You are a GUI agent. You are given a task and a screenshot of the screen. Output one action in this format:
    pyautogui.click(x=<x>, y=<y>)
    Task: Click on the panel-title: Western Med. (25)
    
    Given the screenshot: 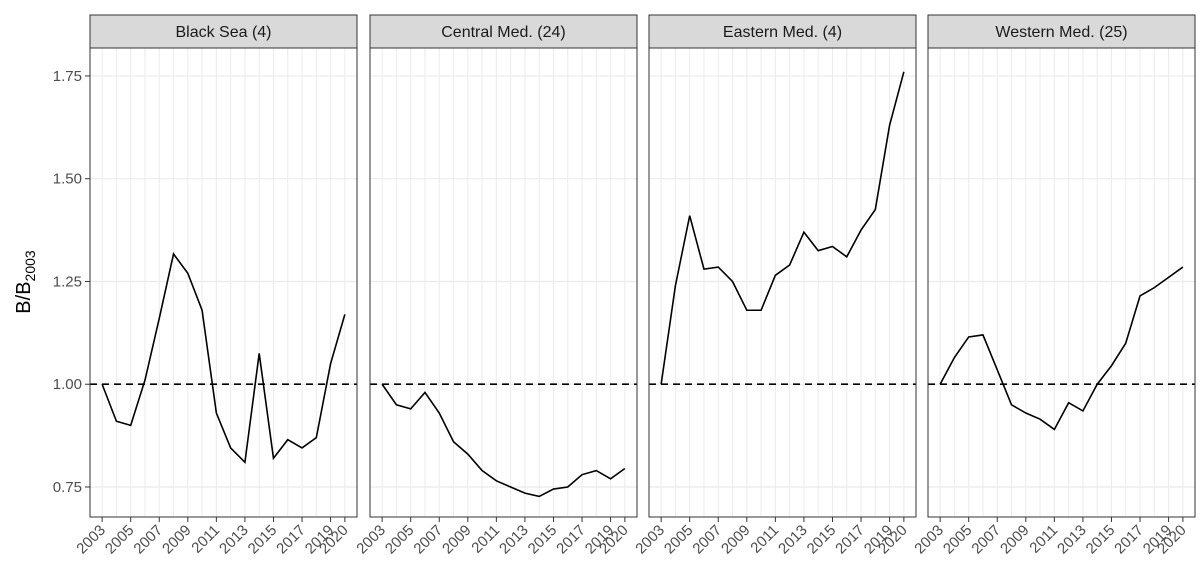 What is the action you would take?
    pyautogui.click(x=1061, y=32)
    